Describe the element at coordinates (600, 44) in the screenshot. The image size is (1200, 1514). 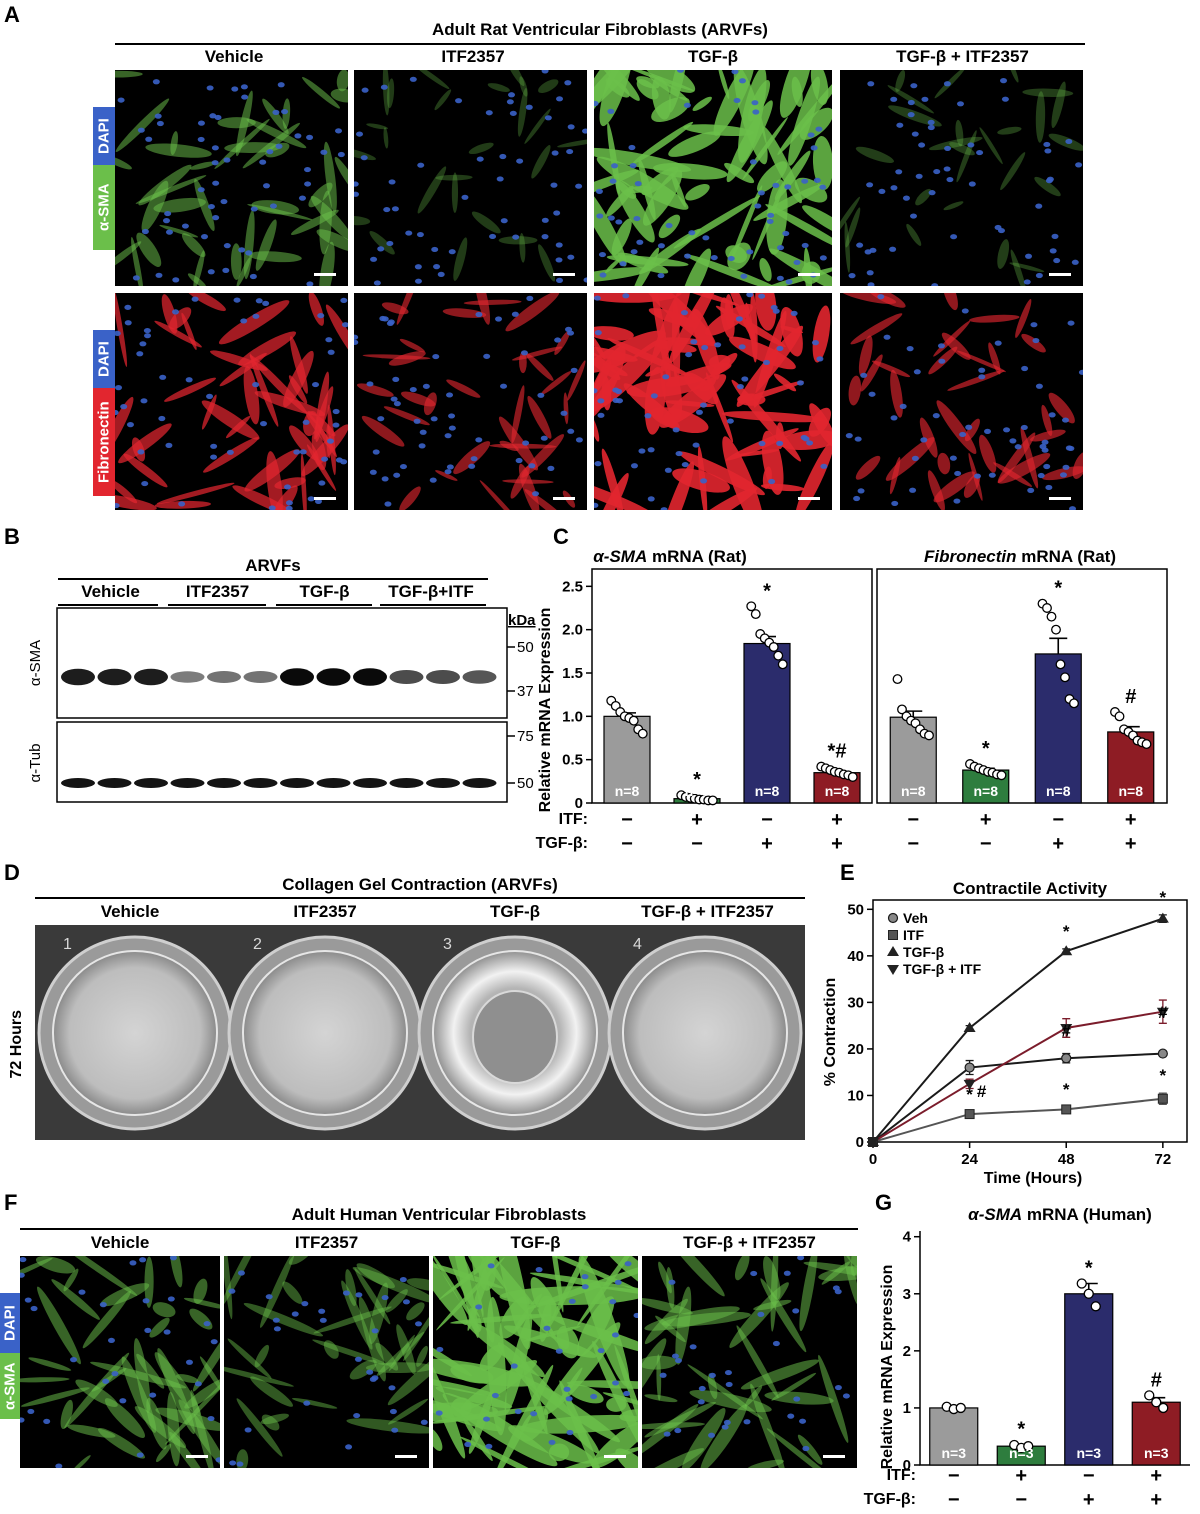
I see `panel-a-title-rule` at that location.